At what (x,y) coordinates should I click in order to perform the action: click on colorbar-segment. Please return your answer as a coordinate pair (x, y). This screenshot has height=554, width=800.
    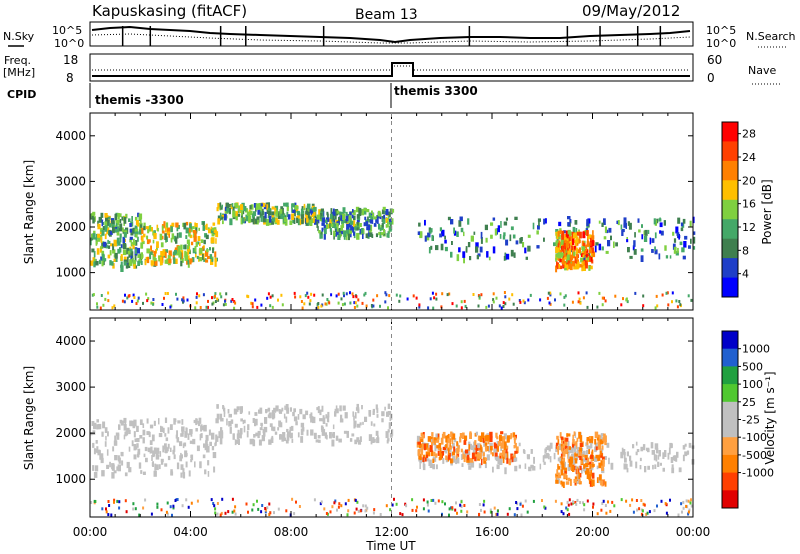
    Looking at the image, I should click on (730, 170).